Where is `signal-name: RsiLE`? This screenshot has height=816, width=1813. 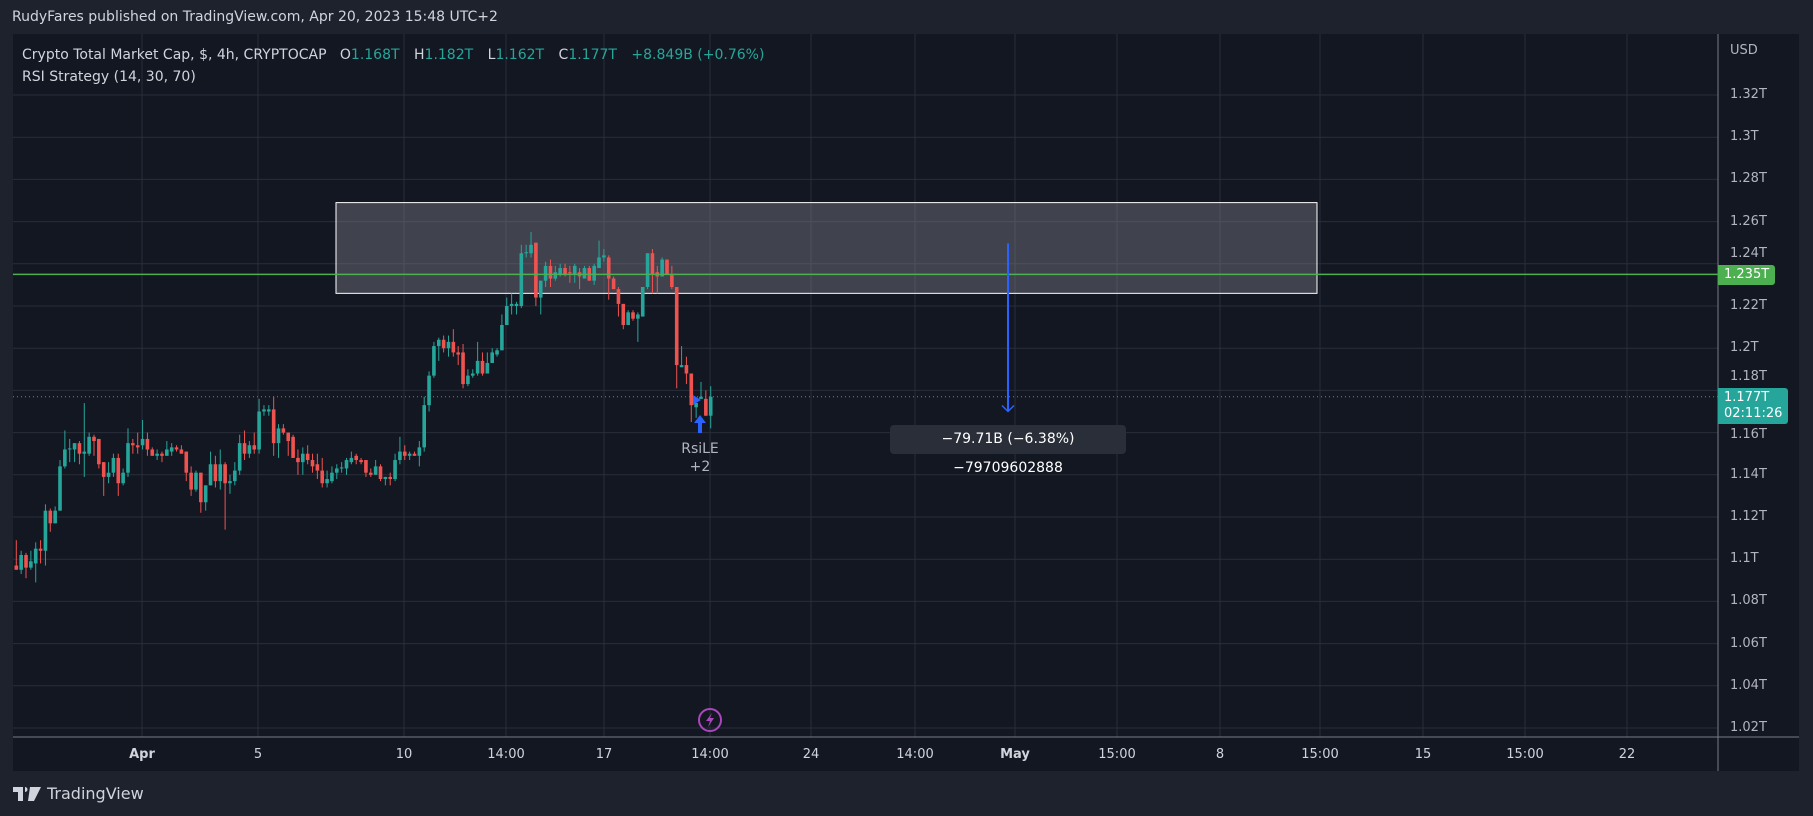
signal-name: RsiLE is located at coordinates (700, 449).